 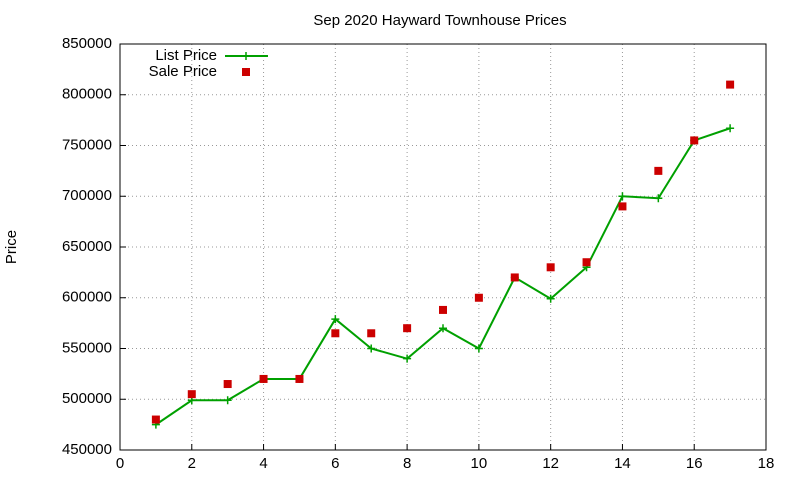 I want to click on y-tick-label: 550000, so click(x=87, y=347).